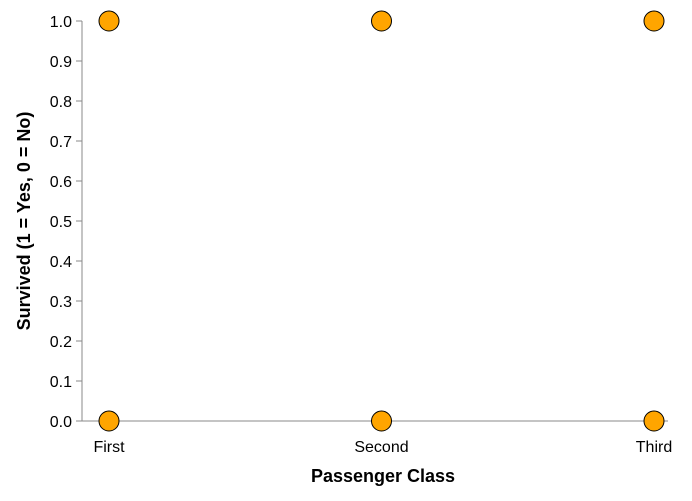 The width and height of the screenshot is (692, 501). What do you see at coordinates (61, 222) in the screenshot?
I see `y-tick-label: 0.5` at bounding box center [61, 222].